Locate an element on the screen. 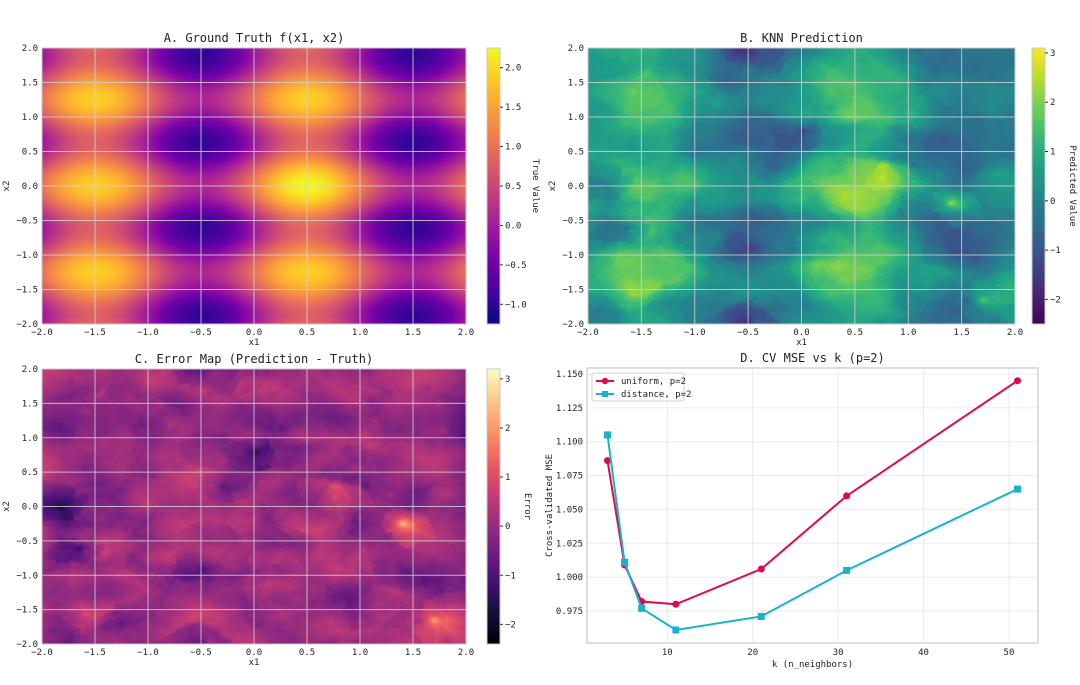 The height and width of the screenshot is (685, 1080). y-tick-label: 0.975 is located at coordinates (569, 612).